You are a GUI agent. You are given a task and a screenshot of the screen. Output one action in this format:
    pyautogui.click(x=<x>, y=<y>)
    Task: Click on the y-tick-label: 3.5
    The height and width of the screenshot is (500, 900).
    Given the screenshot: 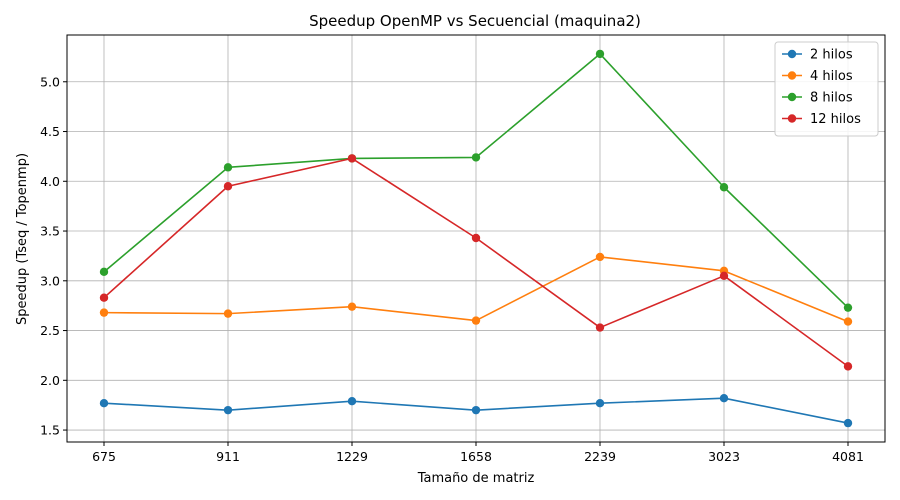 What is the action you would take?
    pyautogui.click(x=50, y=231)
    